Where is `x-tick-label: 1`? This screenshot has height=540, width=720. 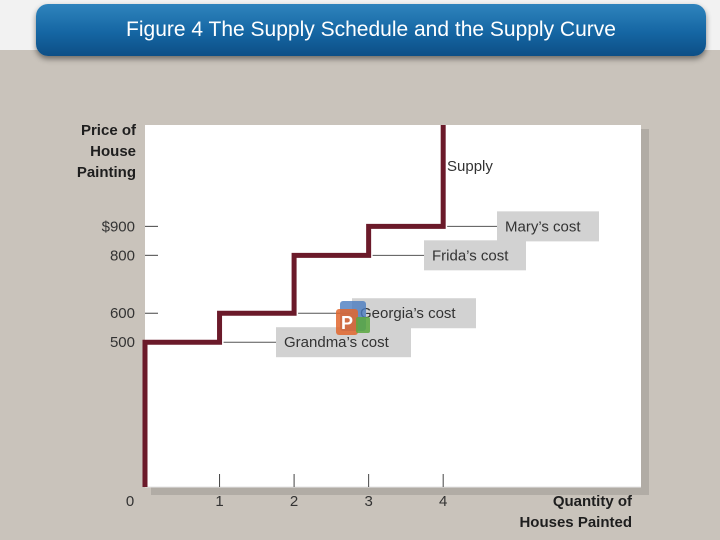 x-tick-label: 1 is located at coordinates (219, 501).